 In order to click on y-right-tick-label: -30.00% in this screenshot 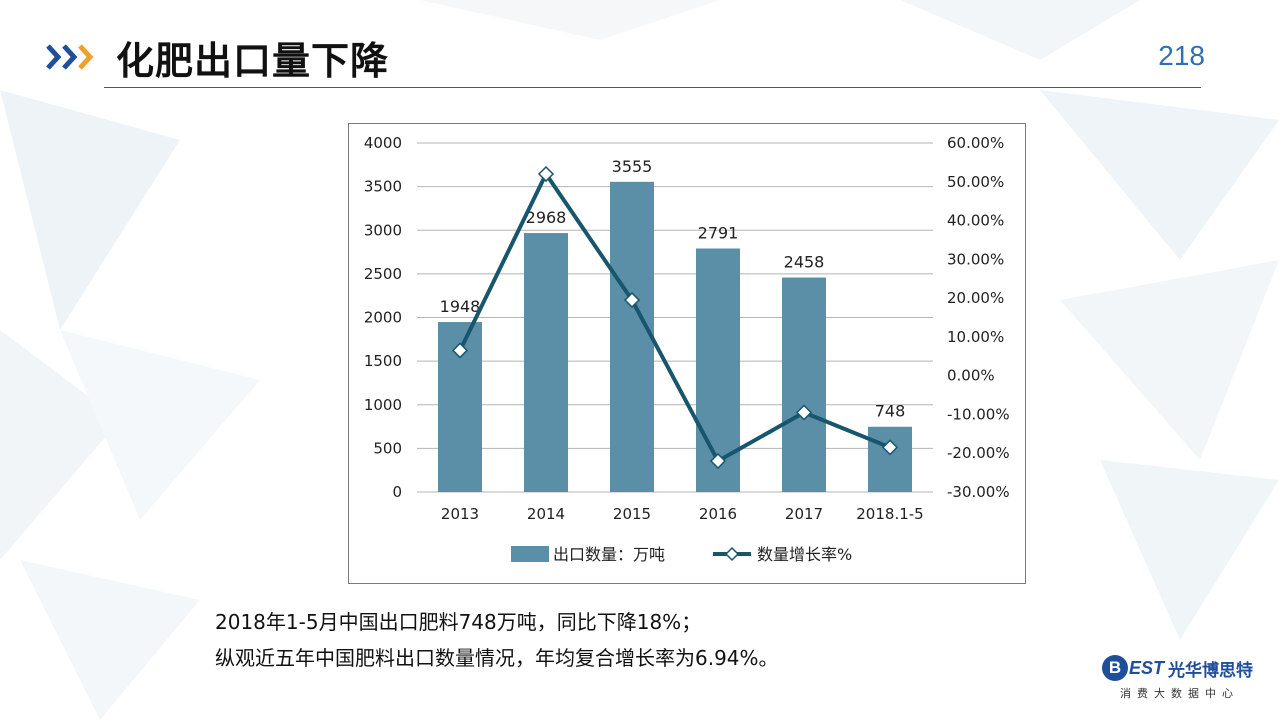, I will do `click(978, 492)`.